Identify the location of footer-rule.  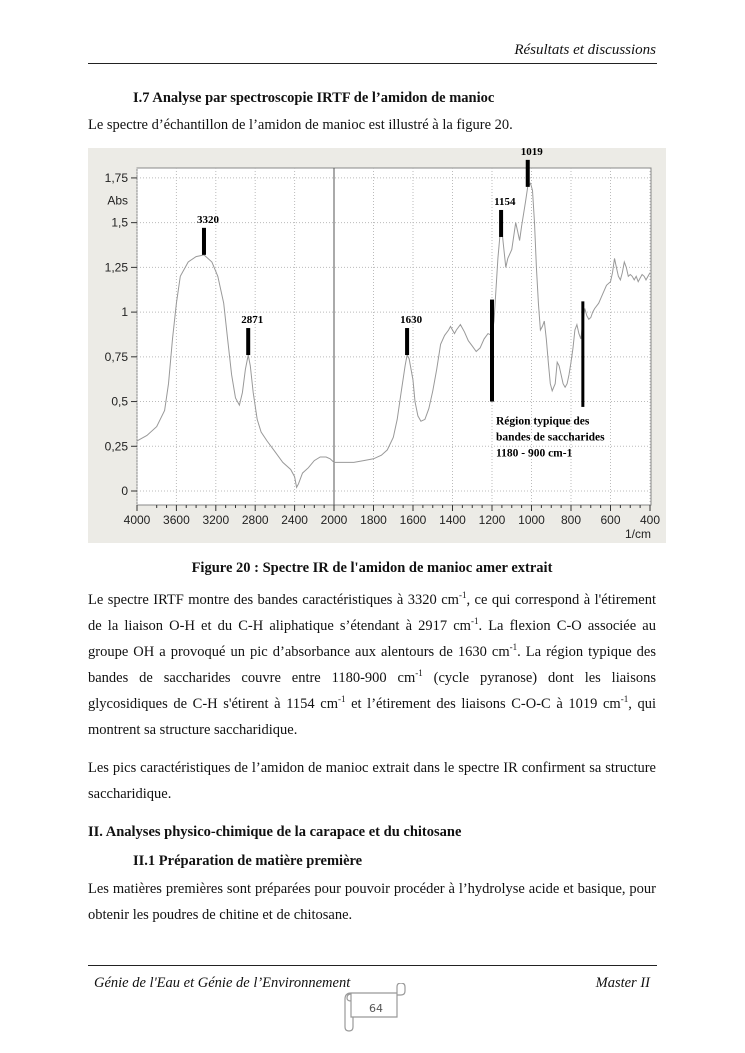
(372, 965).